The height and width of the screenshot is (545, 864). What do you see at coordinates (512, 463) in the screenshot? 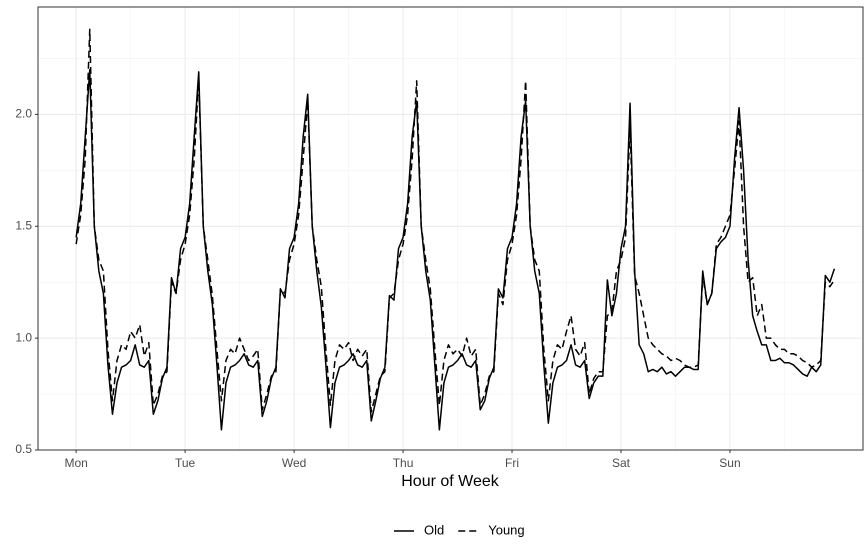
I see `x-tick-label: Fri` at bounding box center [512, 463].